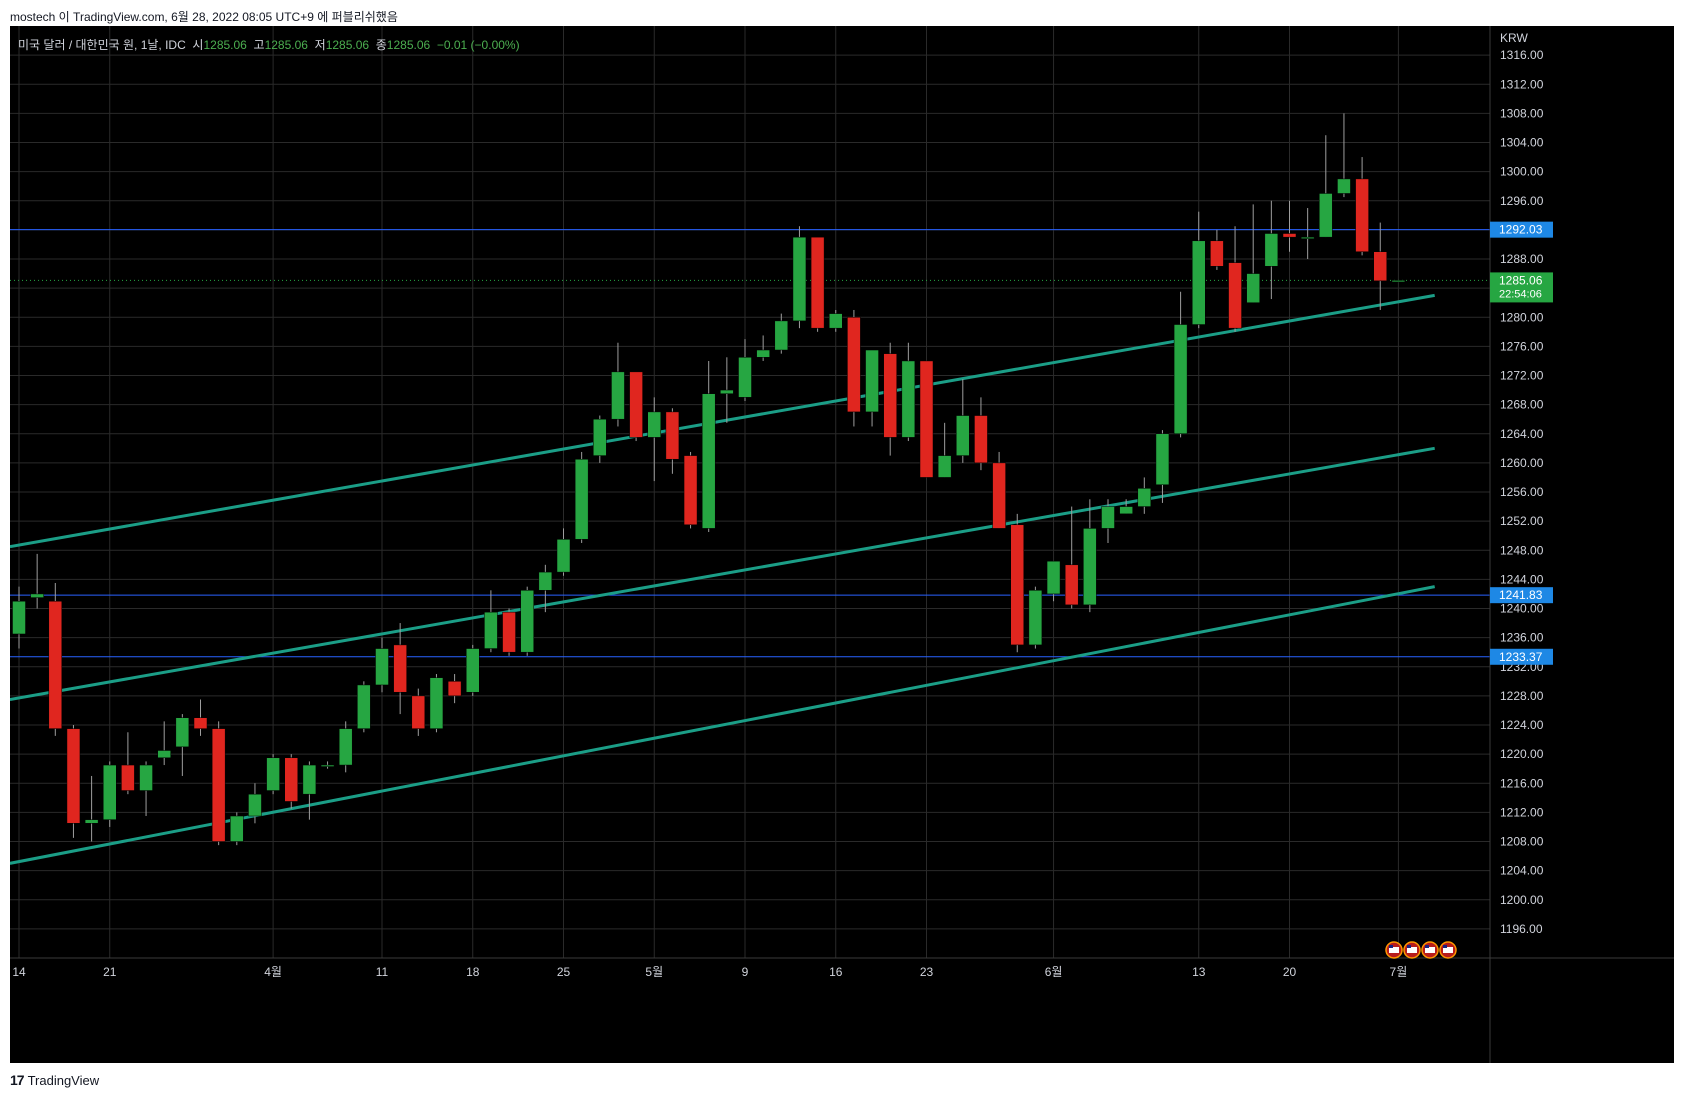 This screenshot has height=1096, width=1684. I want to click on us-flag-event-icon, so click(1430, 950).